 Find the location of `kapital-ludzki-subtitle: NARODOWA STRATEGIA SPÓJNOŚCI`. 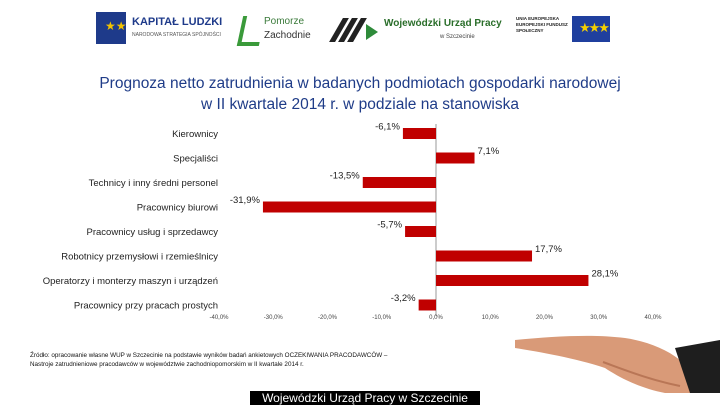

kapital-ludzki-subtitle: NARODOWA STRATEGIA SPÓJNOŚCI is located at coordinates (176, 35).